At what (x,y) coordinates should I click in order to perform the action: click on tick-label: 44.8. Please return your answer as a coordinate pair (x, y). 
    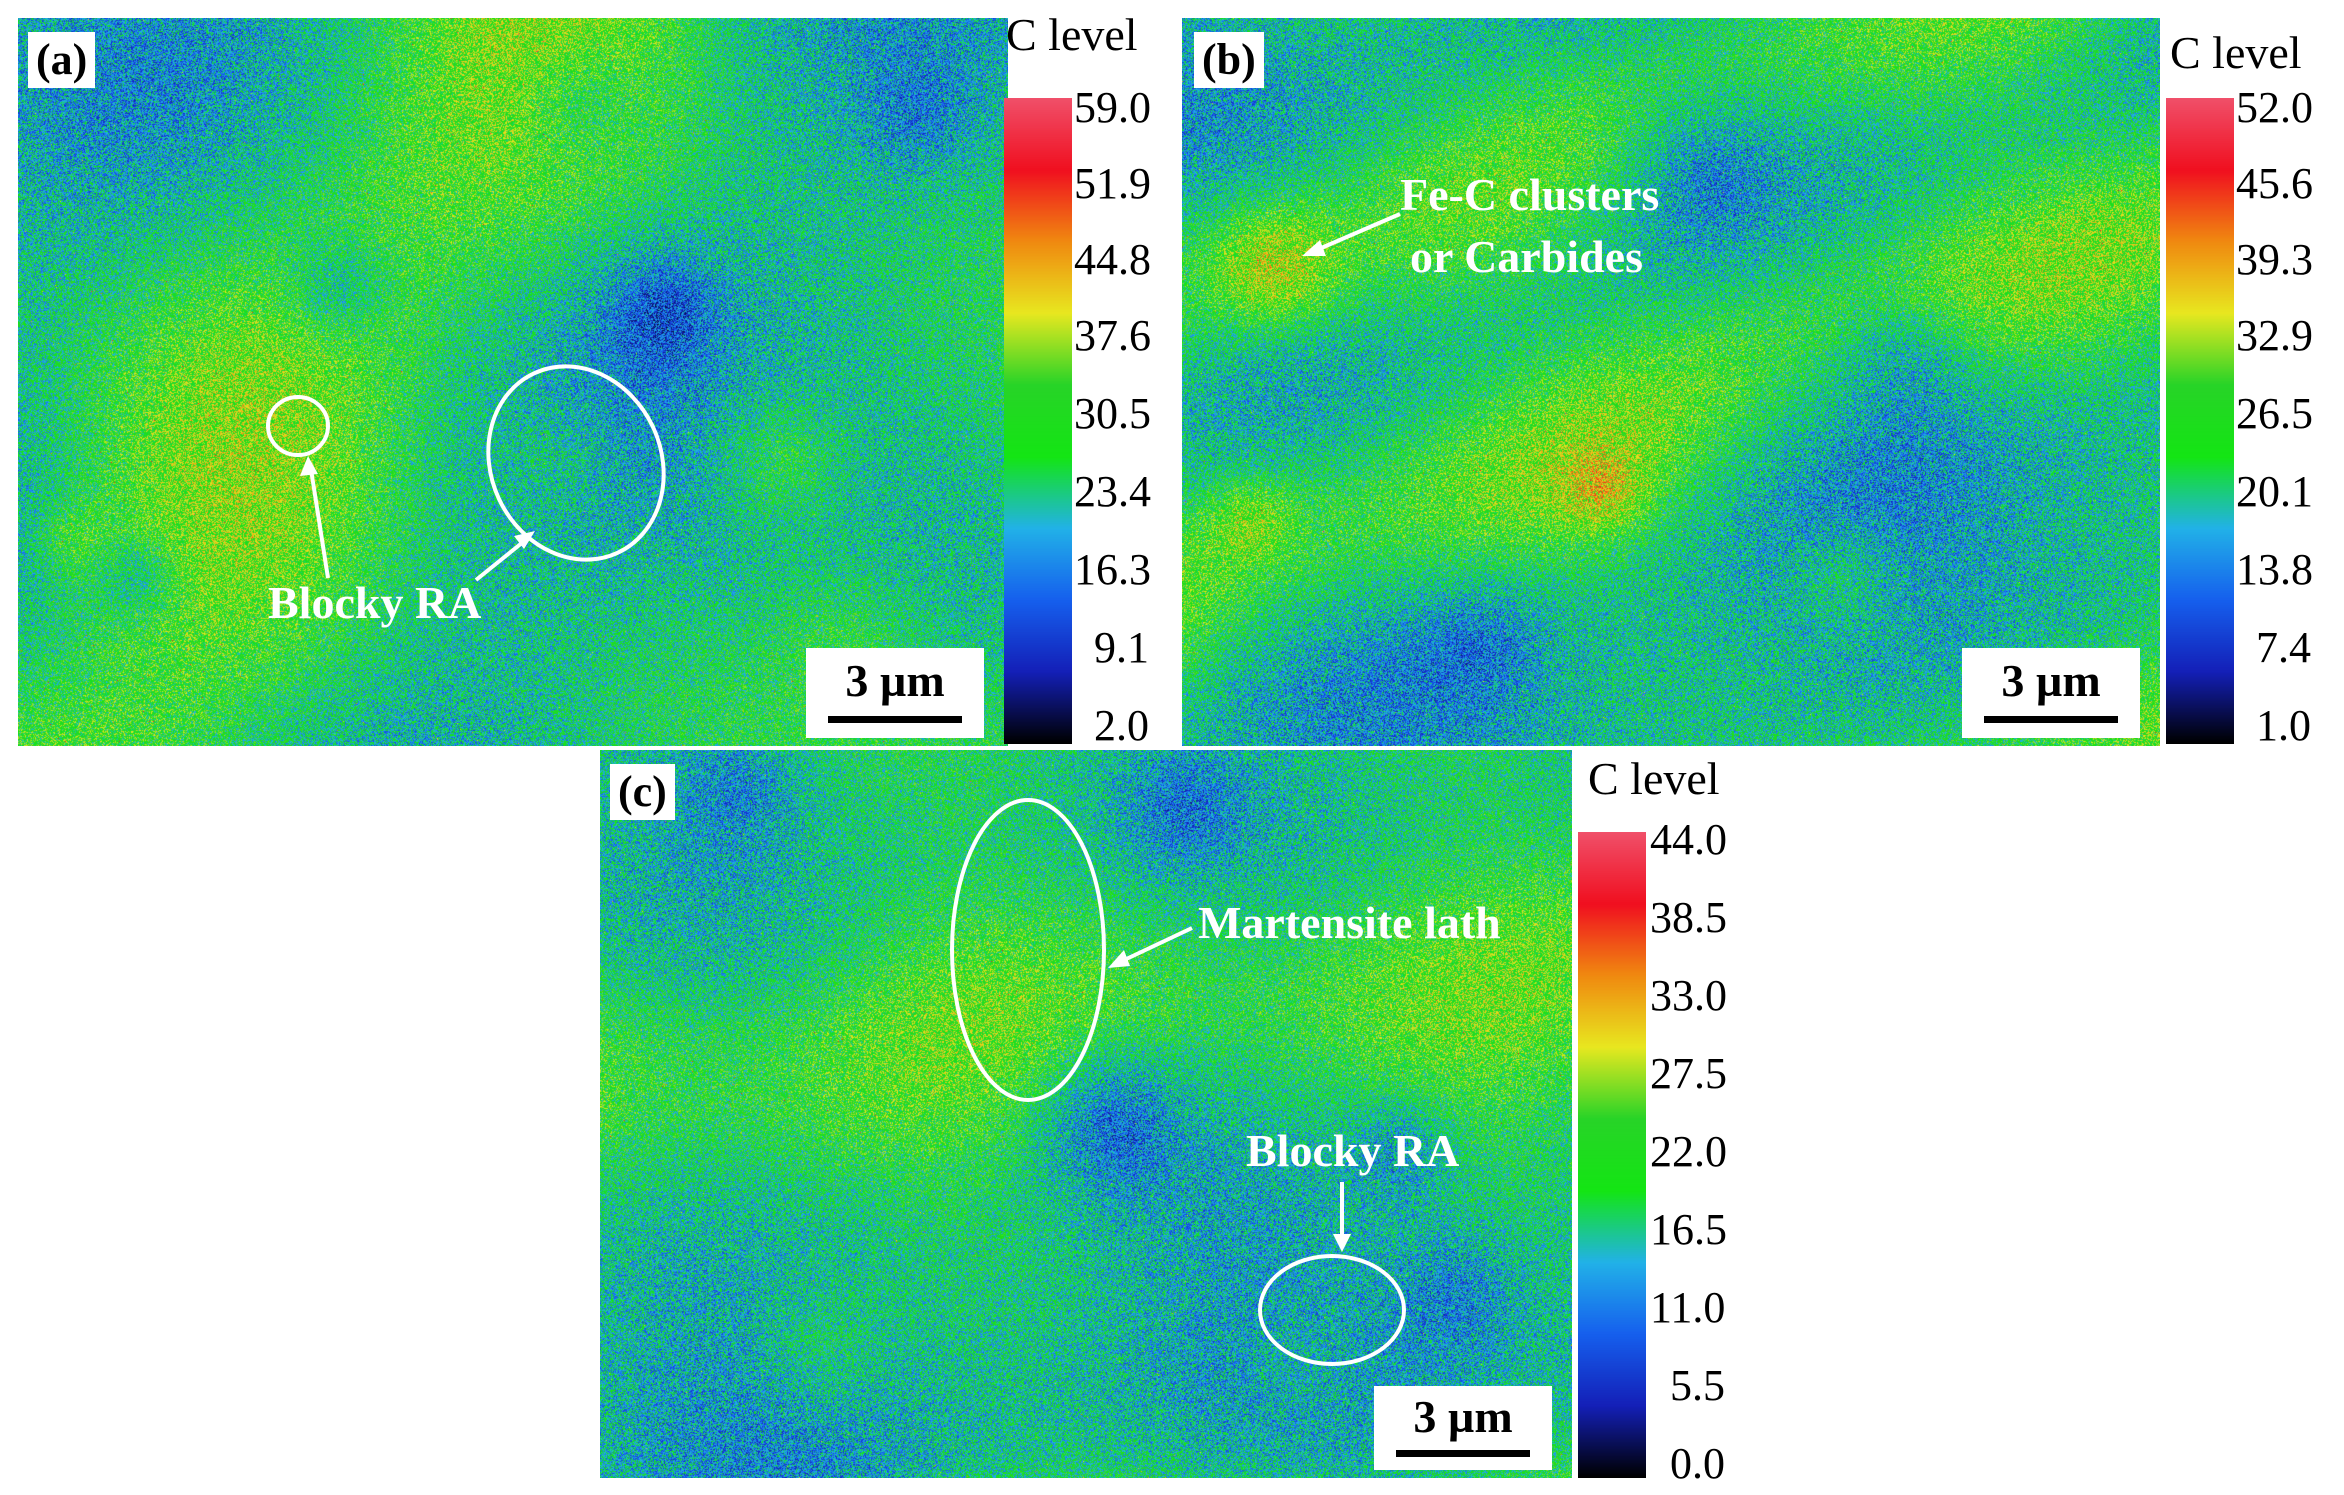
    Looking at the image, I should click on (1112, 259).